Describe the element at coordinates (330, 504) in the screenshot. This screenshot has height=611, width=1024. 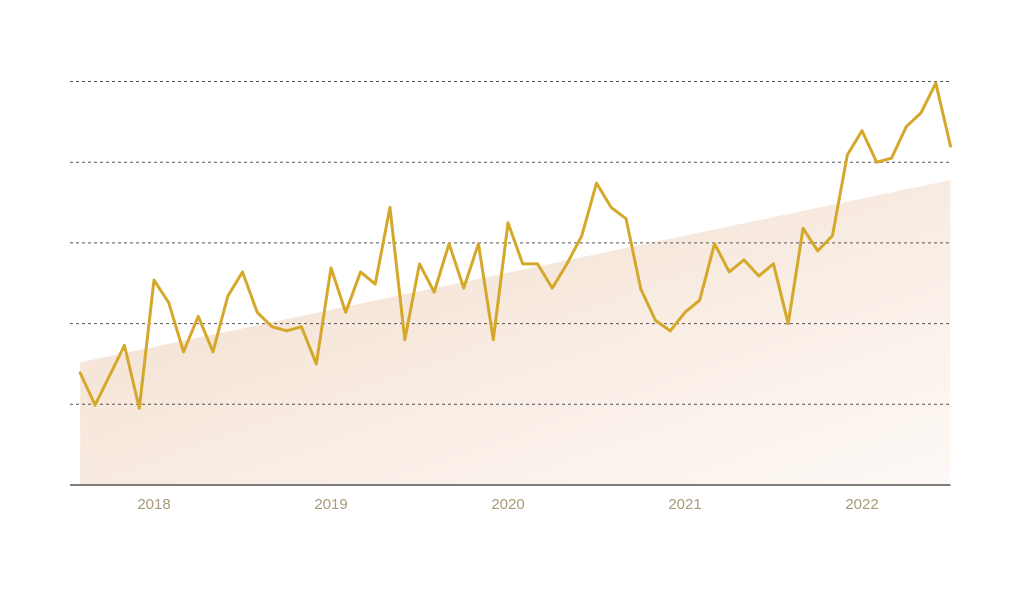
I see `x-tick-label: 2019` at that location.